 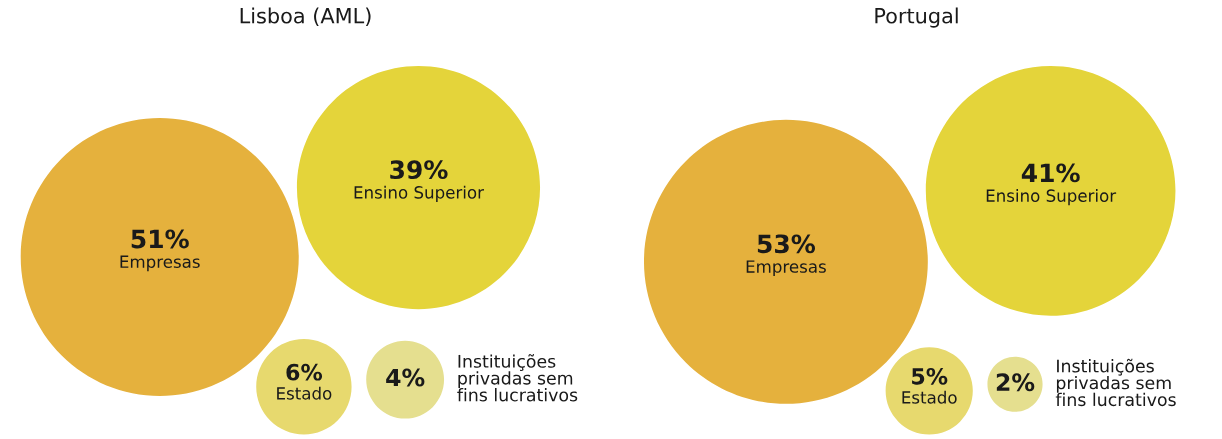 I want to click on data-label: 53%, so click(x=786, y=244).